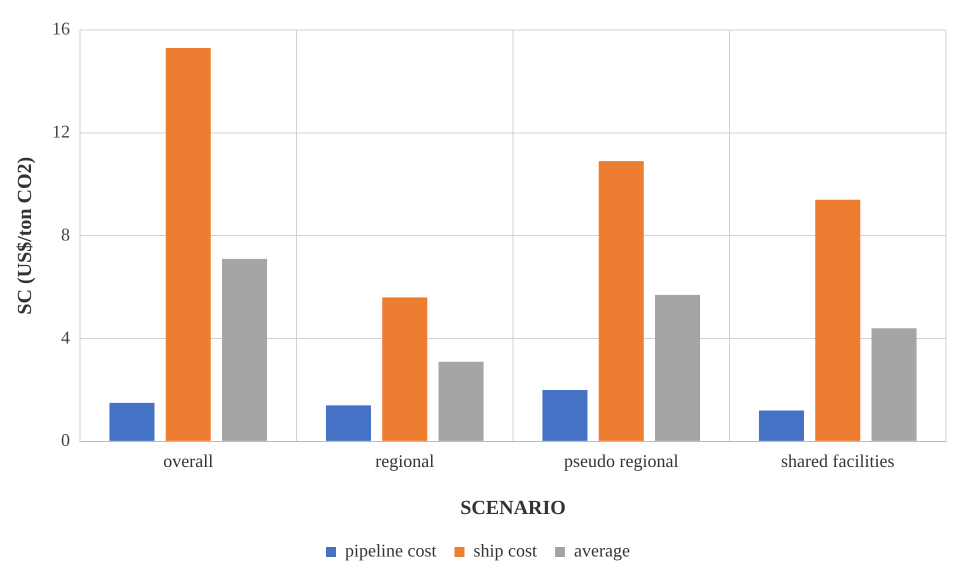  What do you see at coordinates (61, 132) in the screenshot?
I see `y-tick-label: 12` at bounding box center [61, 132].